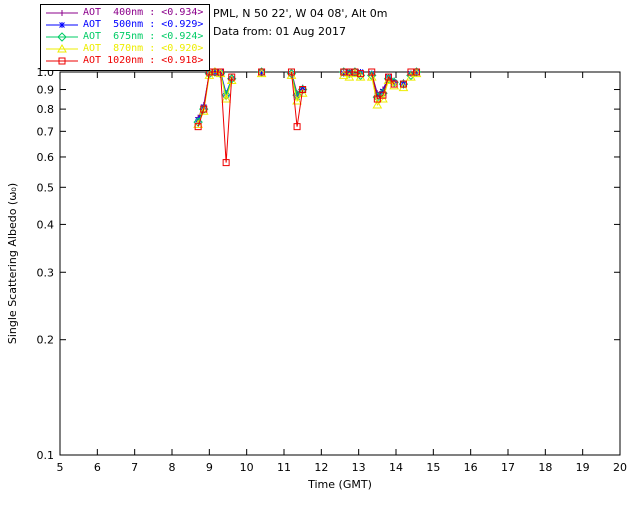  What do you see at coordinates (143, 36) in the screenshot?
I see `legend-label: AOT 675nm : <0.924>` at bounding box center [143, 36].